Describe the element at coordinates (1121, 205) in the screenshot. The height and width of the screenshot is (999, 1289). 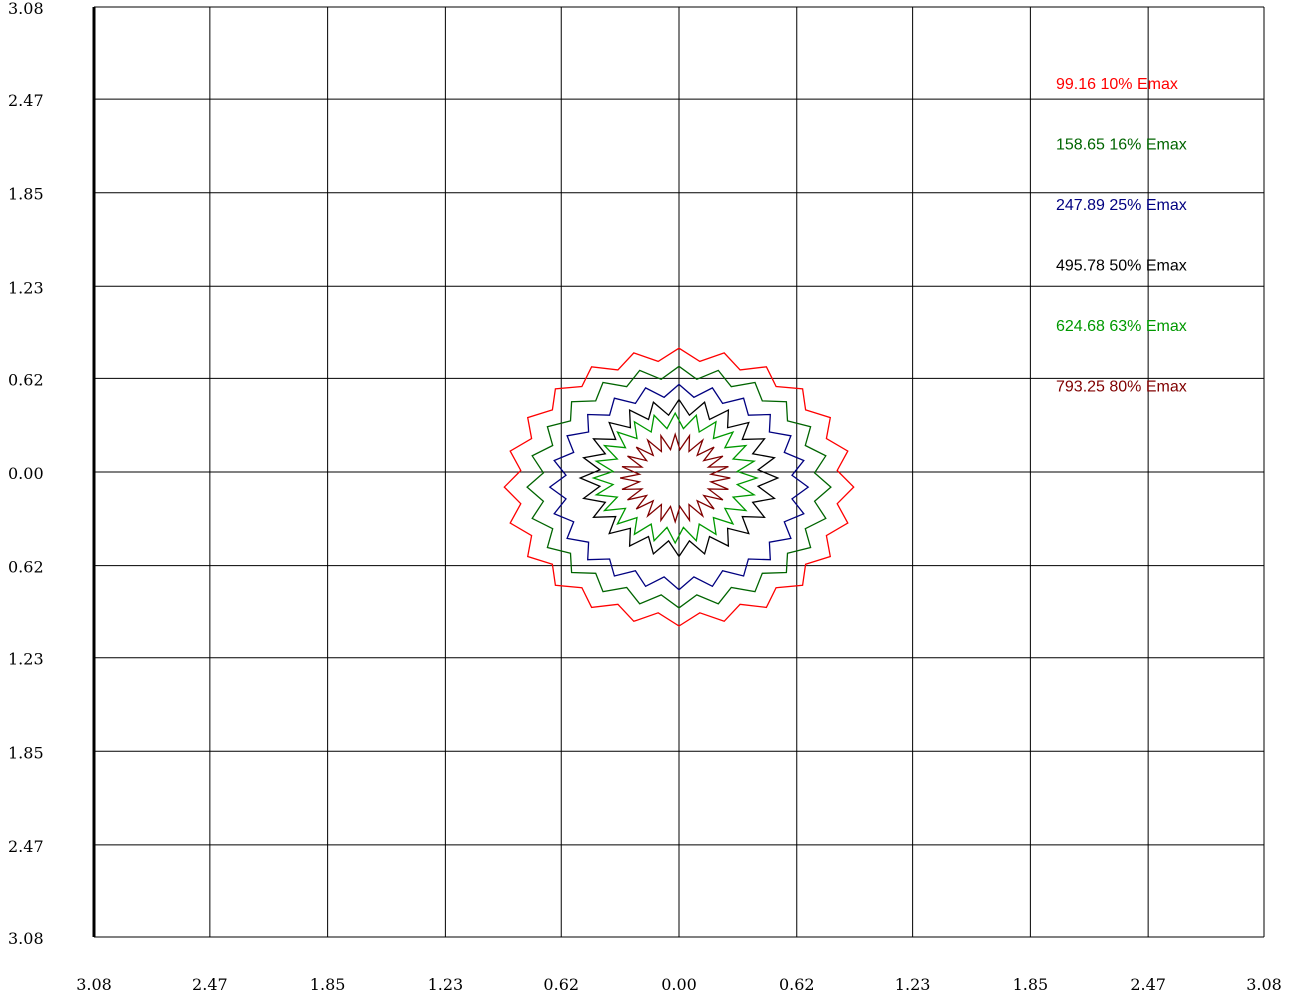
I see `legend-entry: 247.89 25% Emax` at that location.